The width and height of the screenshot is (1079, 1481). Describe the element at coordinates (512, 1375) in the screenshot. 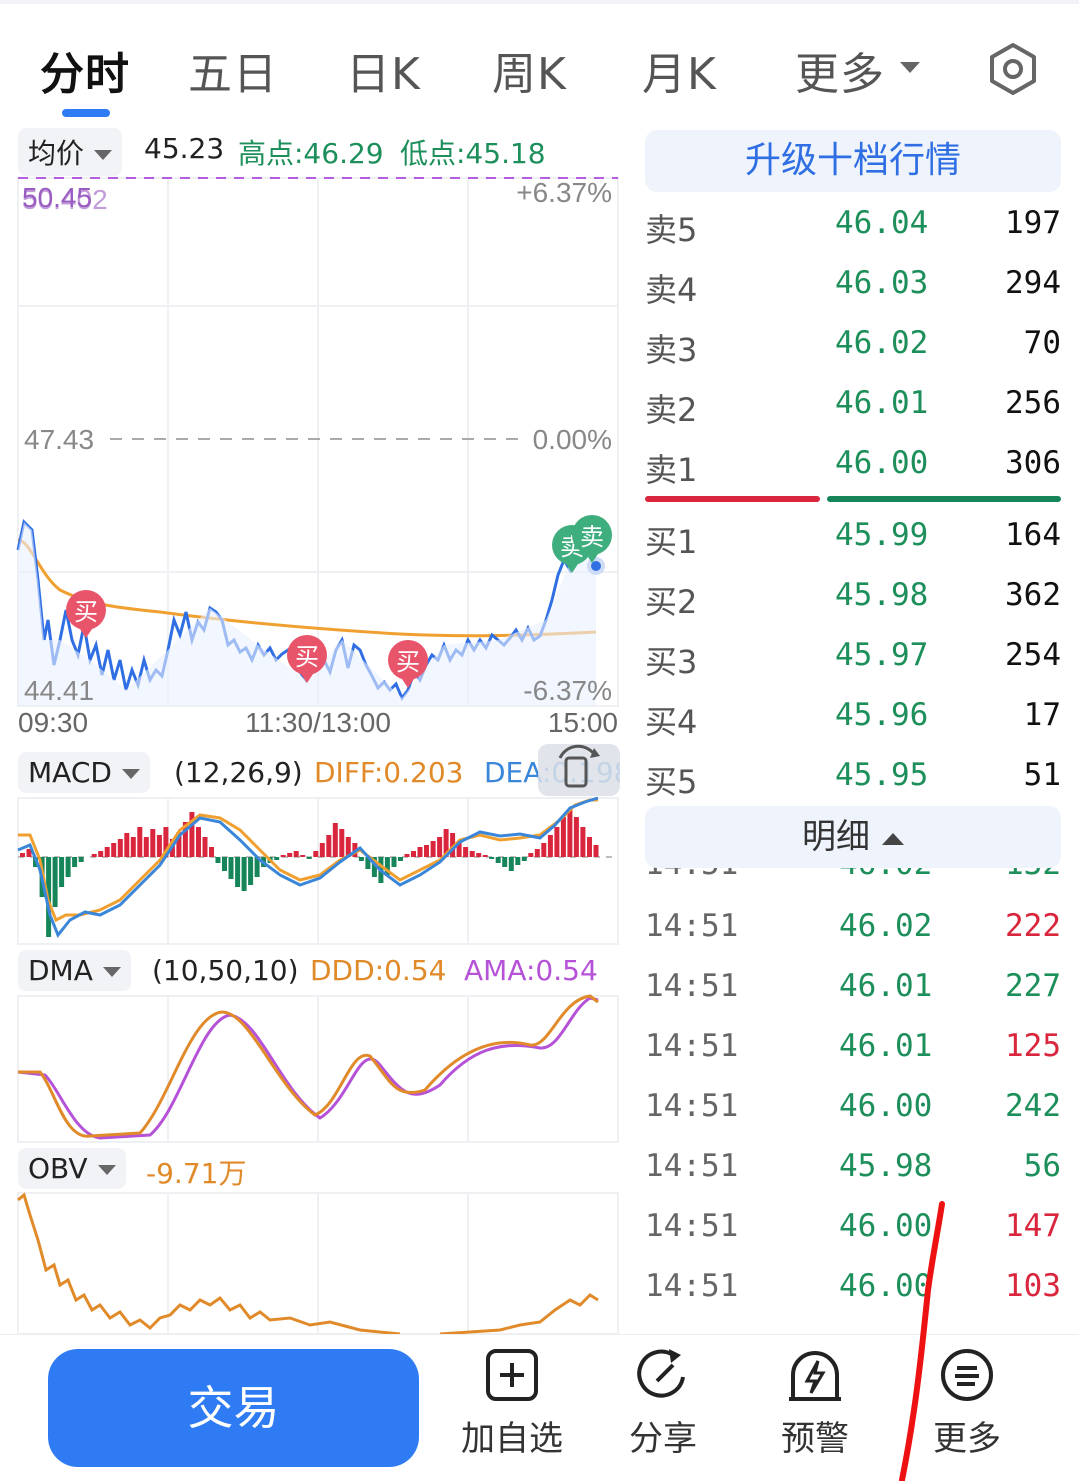

I see `add-square-icon` at that location.